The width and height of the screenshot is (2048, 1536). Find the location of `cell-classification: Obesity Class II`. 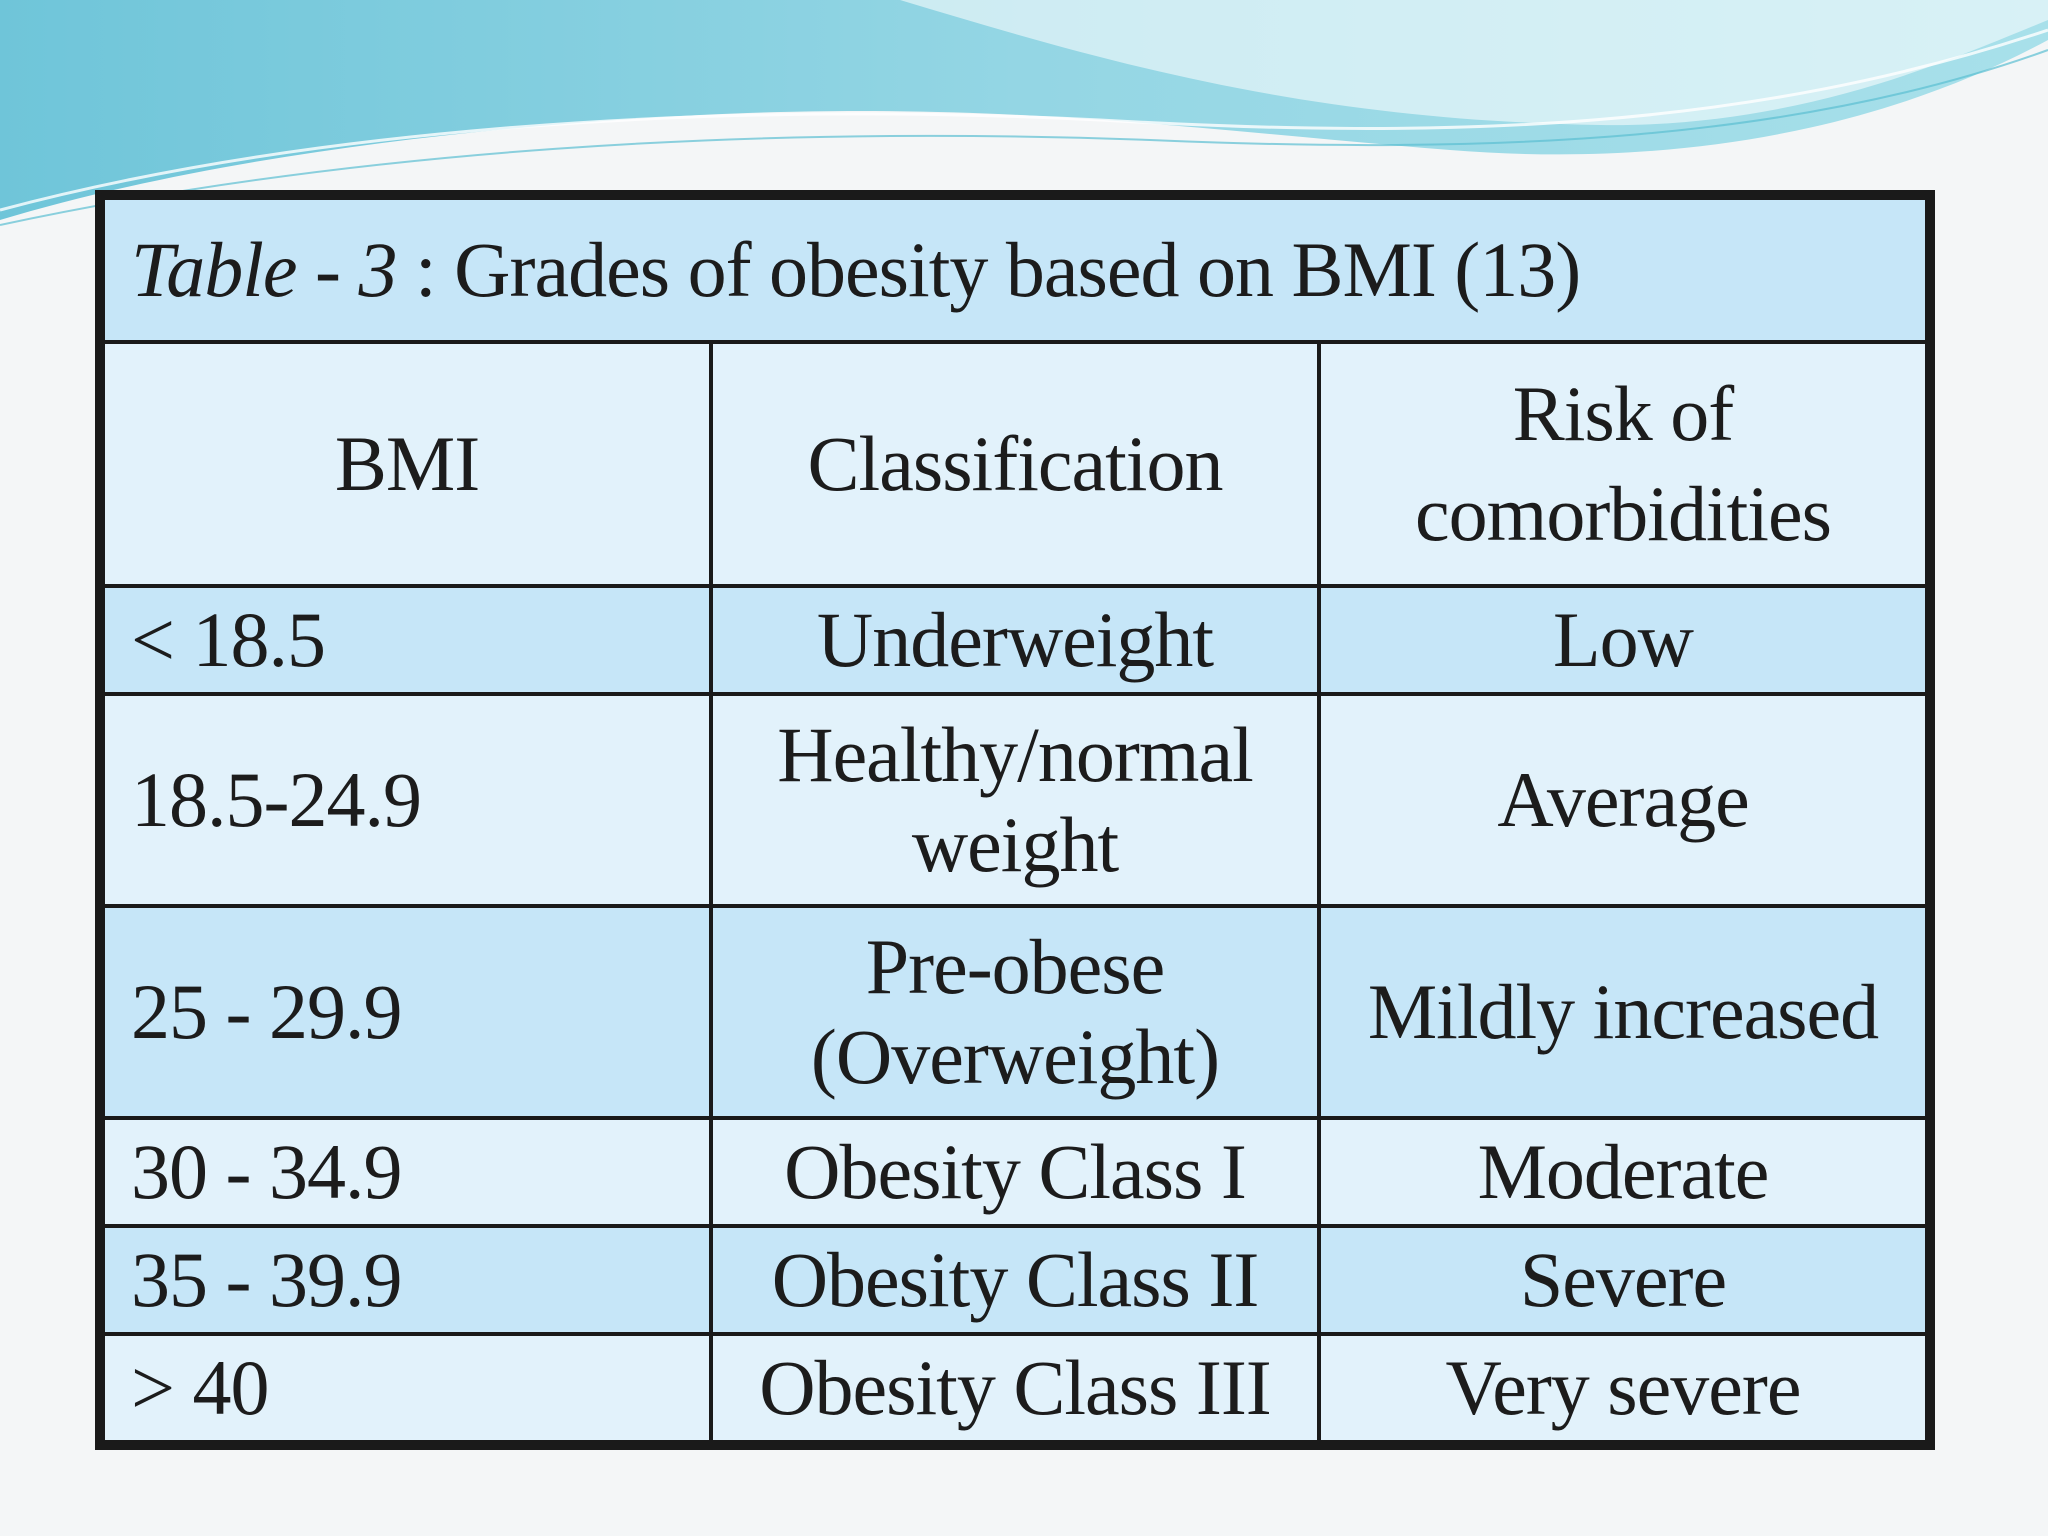

cell-classification: Obesity Class II is located at coordinates (1015, 1279).